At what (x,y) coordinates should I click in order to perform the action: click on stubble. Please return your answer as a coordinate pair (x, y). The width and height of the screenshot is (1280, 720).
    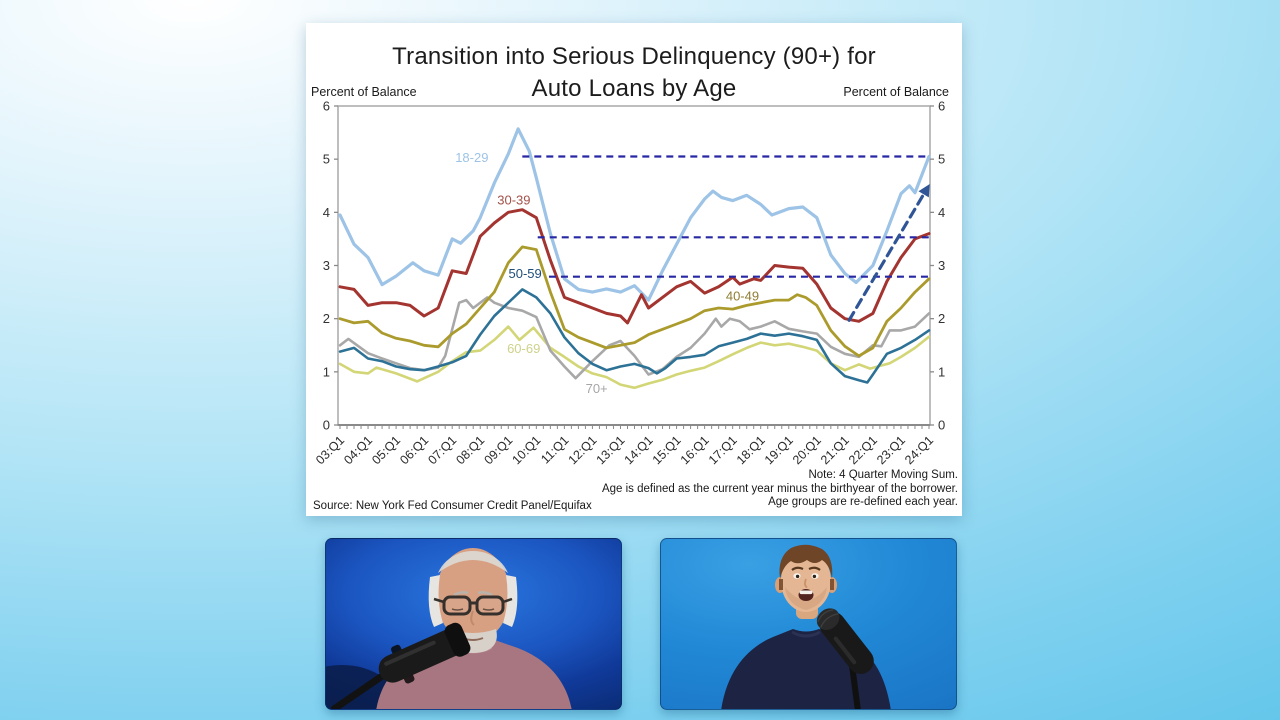
    Looking at the image, I should click on (806, 598).